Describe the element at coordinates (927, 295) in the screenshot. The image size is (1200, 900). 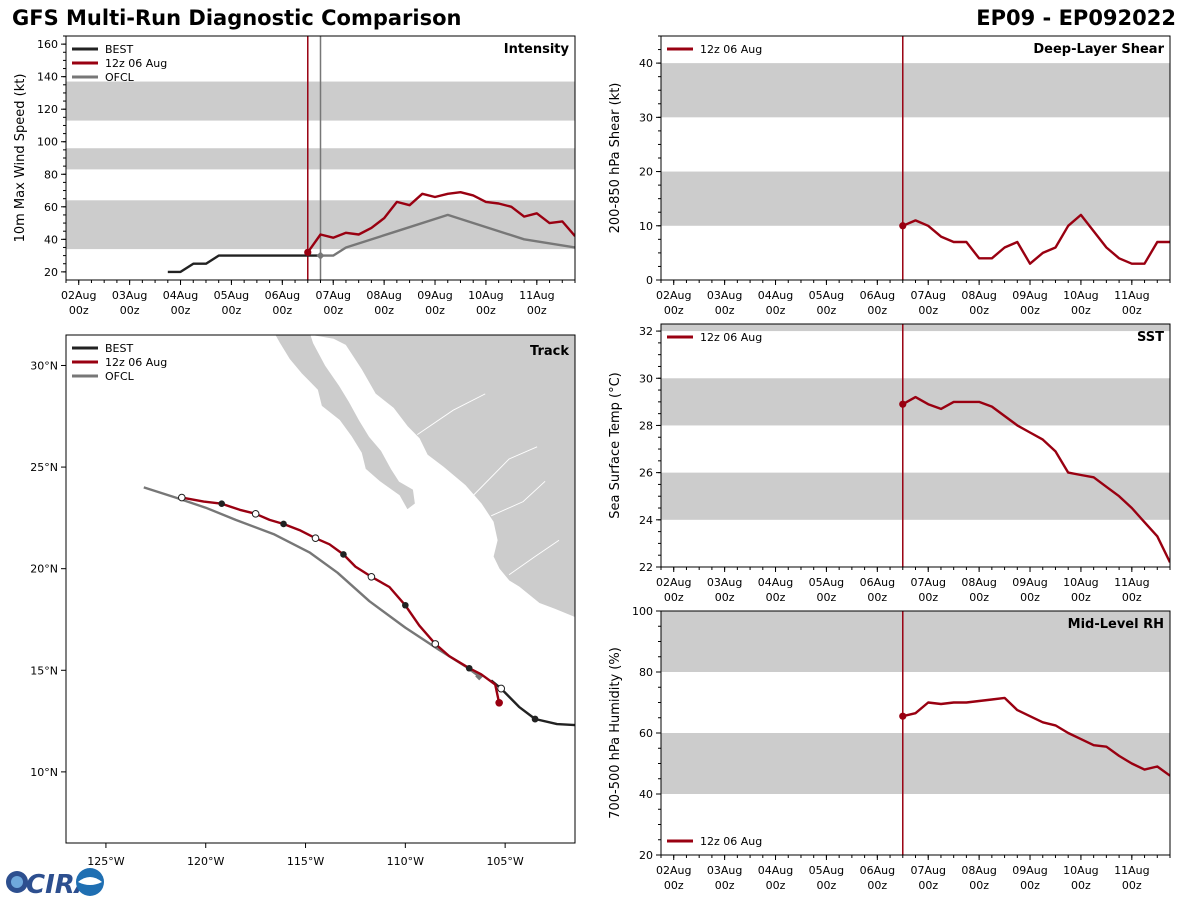
I see `shear-xtick-label: 07Aug` at that location.